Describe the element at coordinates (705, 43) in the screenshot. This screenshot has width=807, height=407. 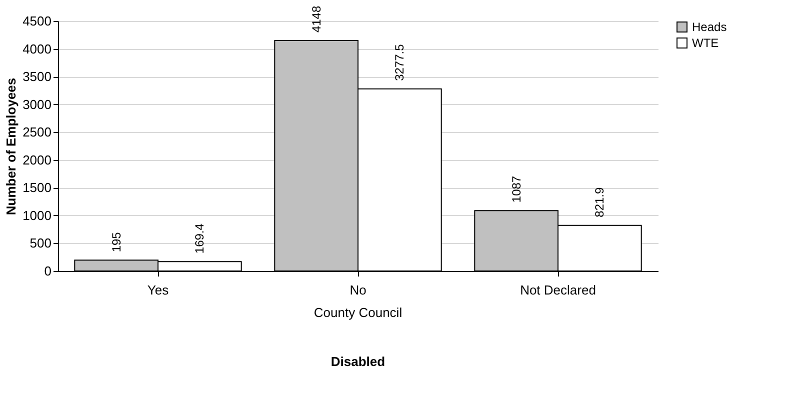
I see `legend-label: WTE` at that location.